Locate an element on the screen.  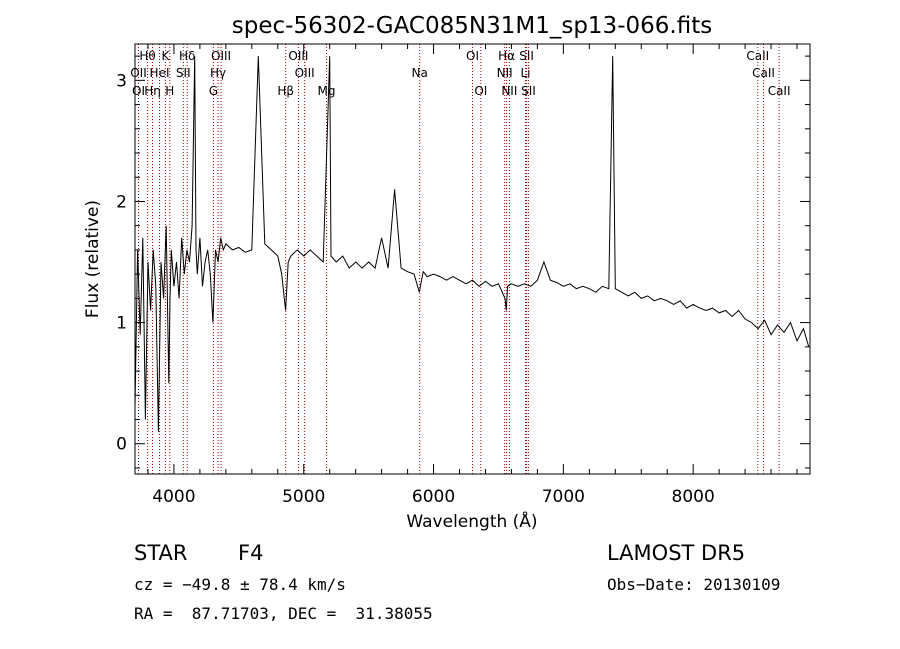
line-marker-label: Hγ is located at coordinates (218, 73).